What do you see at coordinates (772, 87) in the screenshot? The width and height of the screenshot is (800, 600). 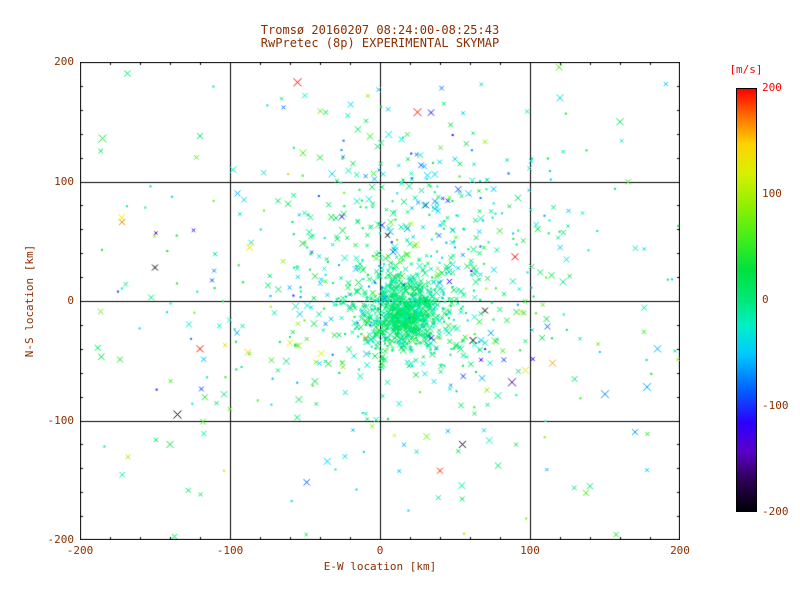 I see `colorbar-tick-label: 200` at bounding box center [772, 87].